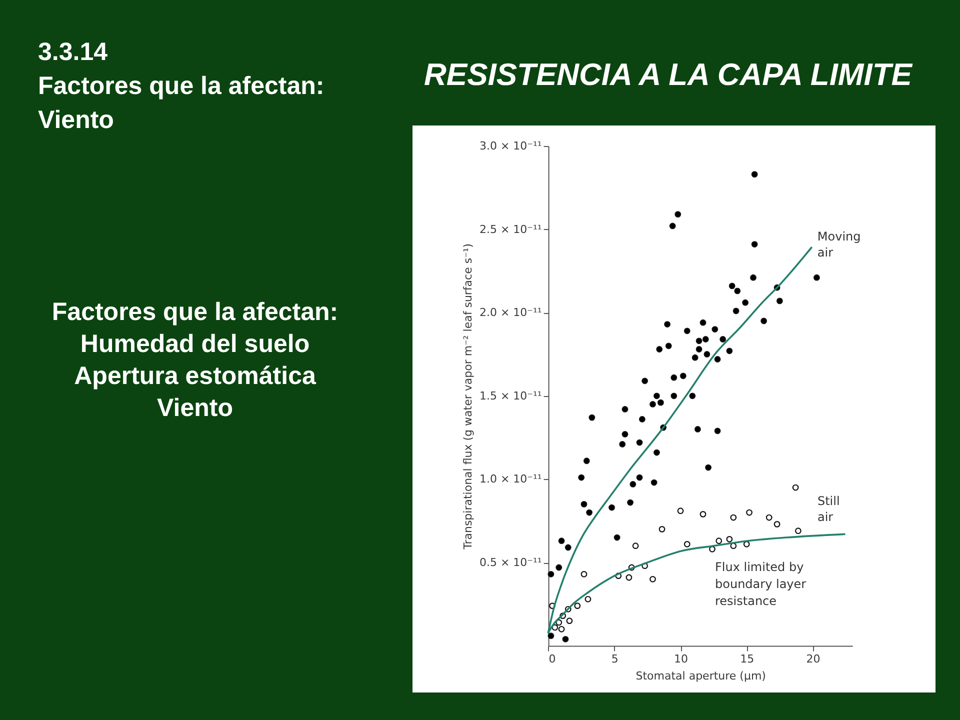 Image resolution: width=960 pixels, height=720 pixels. I want to click on text: Factores que la afectan: Humedad del suelo Apertura estomática Viento, so click(195, 360).